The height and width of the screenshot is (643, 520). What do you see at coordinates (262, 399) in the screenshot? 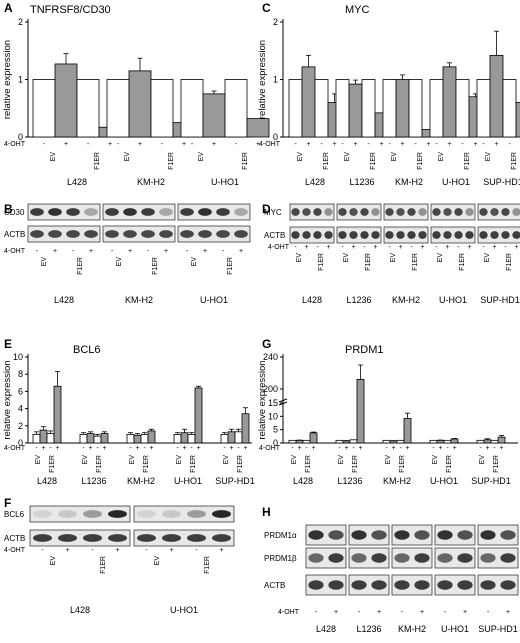
I see `y-axis-label-G: relative expression` at bounding box center [262, 399].